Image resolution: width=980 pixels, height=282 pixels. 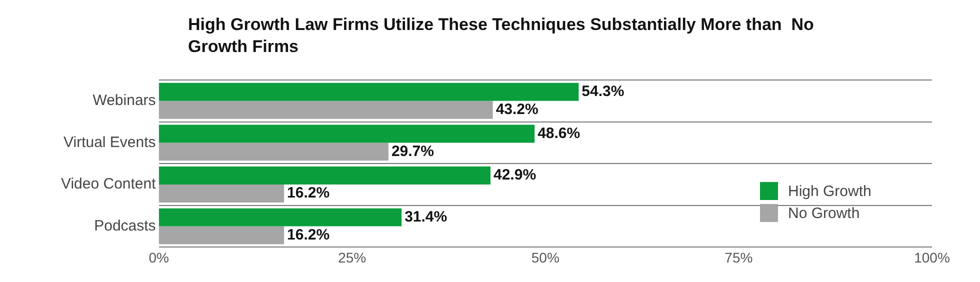 What do you see at coordinates (124, 101) in the screenshot?
I see `y-tick-label: Webinars` at bounding box center [124, 101].